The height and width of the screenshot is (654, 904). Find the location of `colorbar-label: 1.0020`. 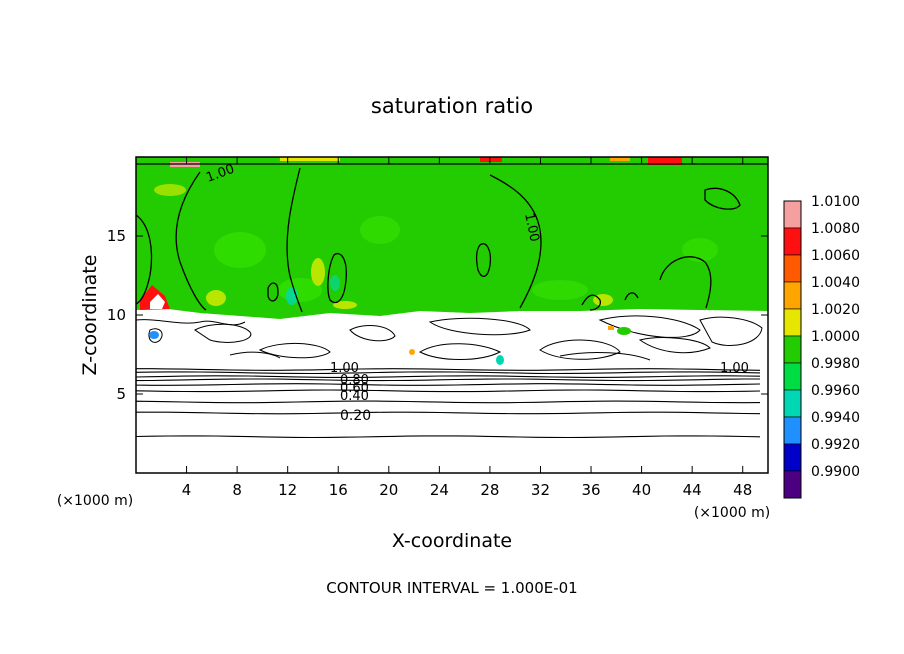

colorbar-label: 1.0020 is located at coordinates (835, 310).